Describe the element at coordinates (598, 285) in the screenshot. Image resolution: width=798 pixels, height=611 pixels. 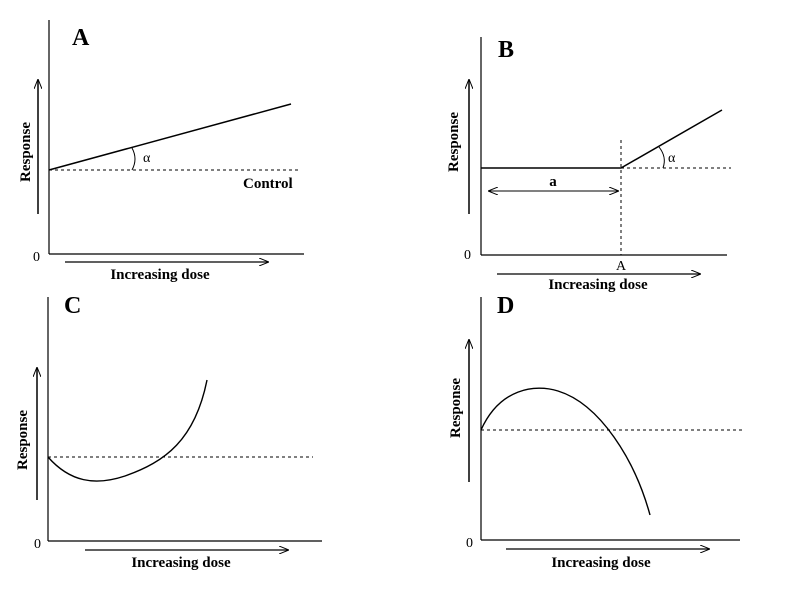
I see `panel-b-x-label: Increasing dose` at that location.